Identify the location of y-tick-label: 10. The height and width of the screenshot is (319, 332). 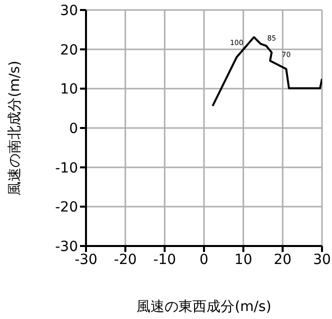
(69, 90).